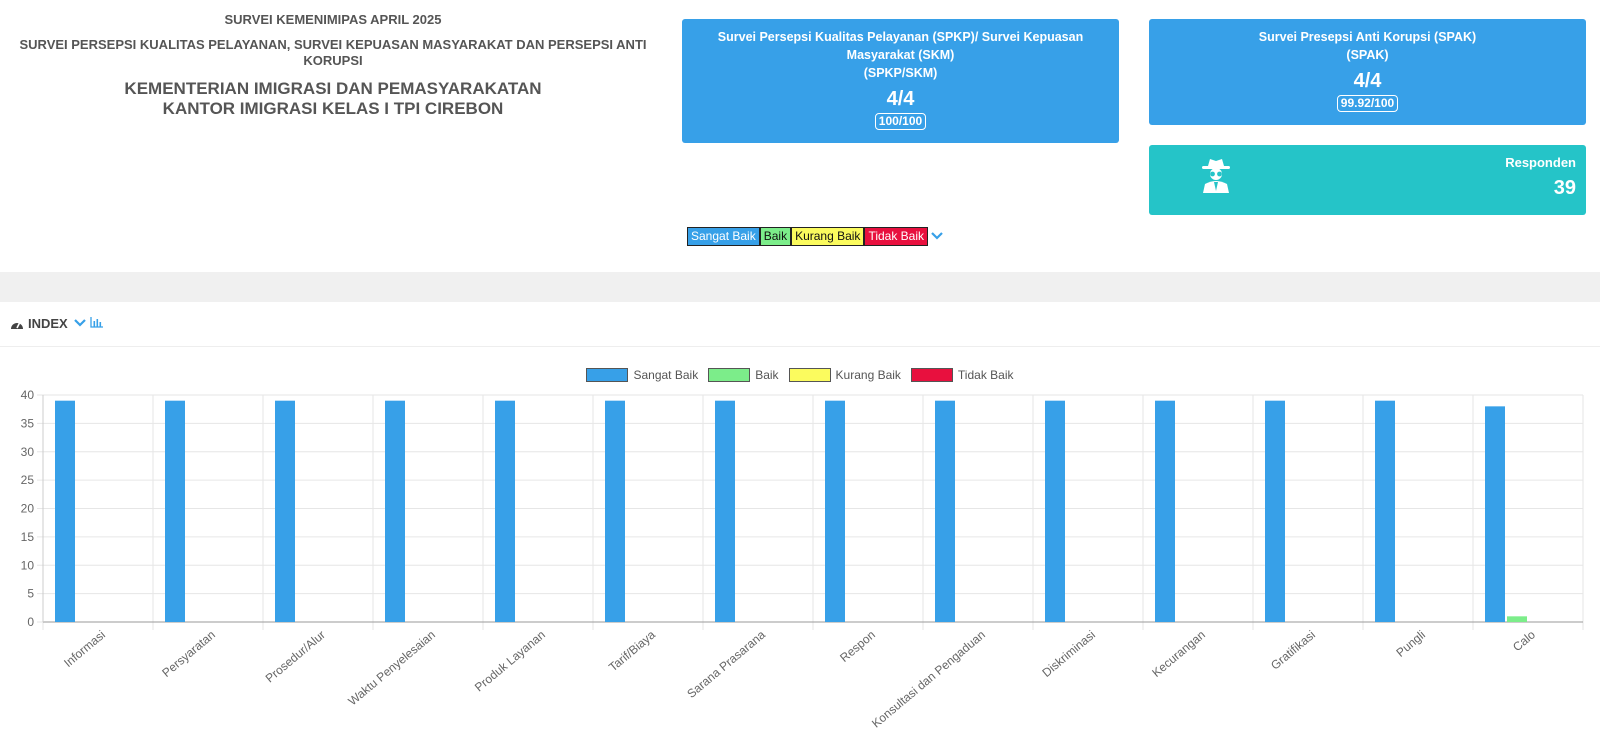  What do you see at coordinates (28, 480) in the screenshot?
I see `y-tick-label: 25` at bounding box center [28, 480].